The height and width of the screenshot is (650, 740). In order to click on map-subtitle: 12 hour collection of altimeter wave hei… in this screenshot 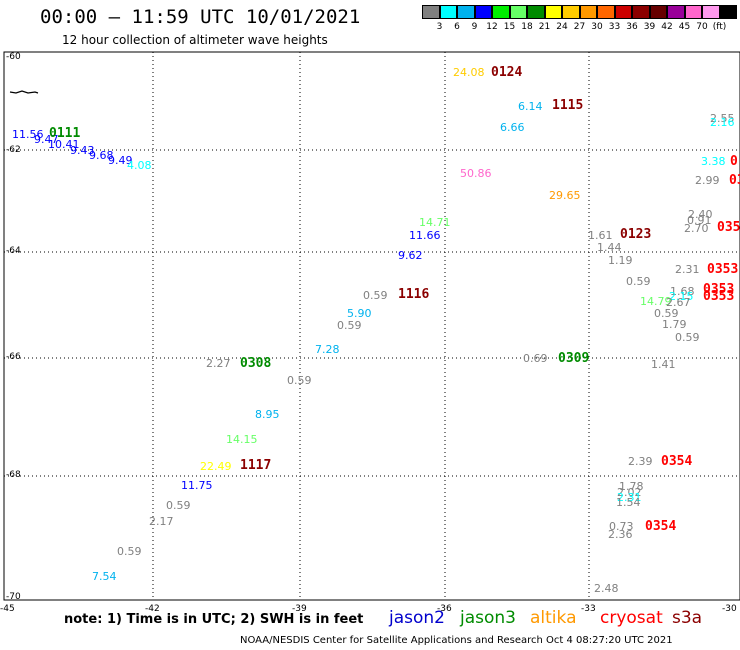, I will do `click(195, 40)`.